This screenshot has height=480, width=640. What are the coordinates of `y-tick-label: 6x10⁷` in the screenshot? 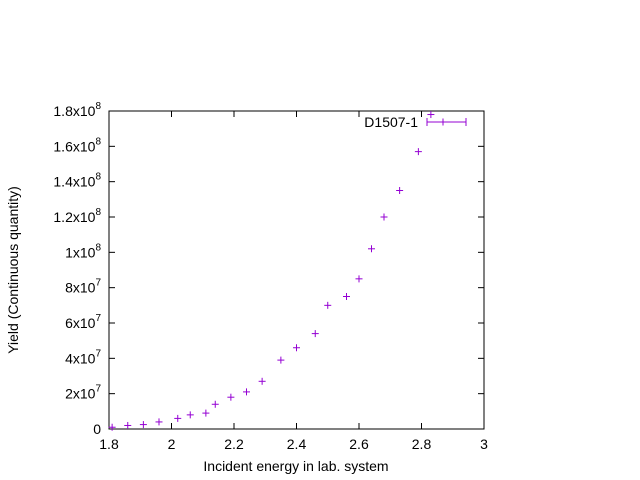 It's located at (83, 322).